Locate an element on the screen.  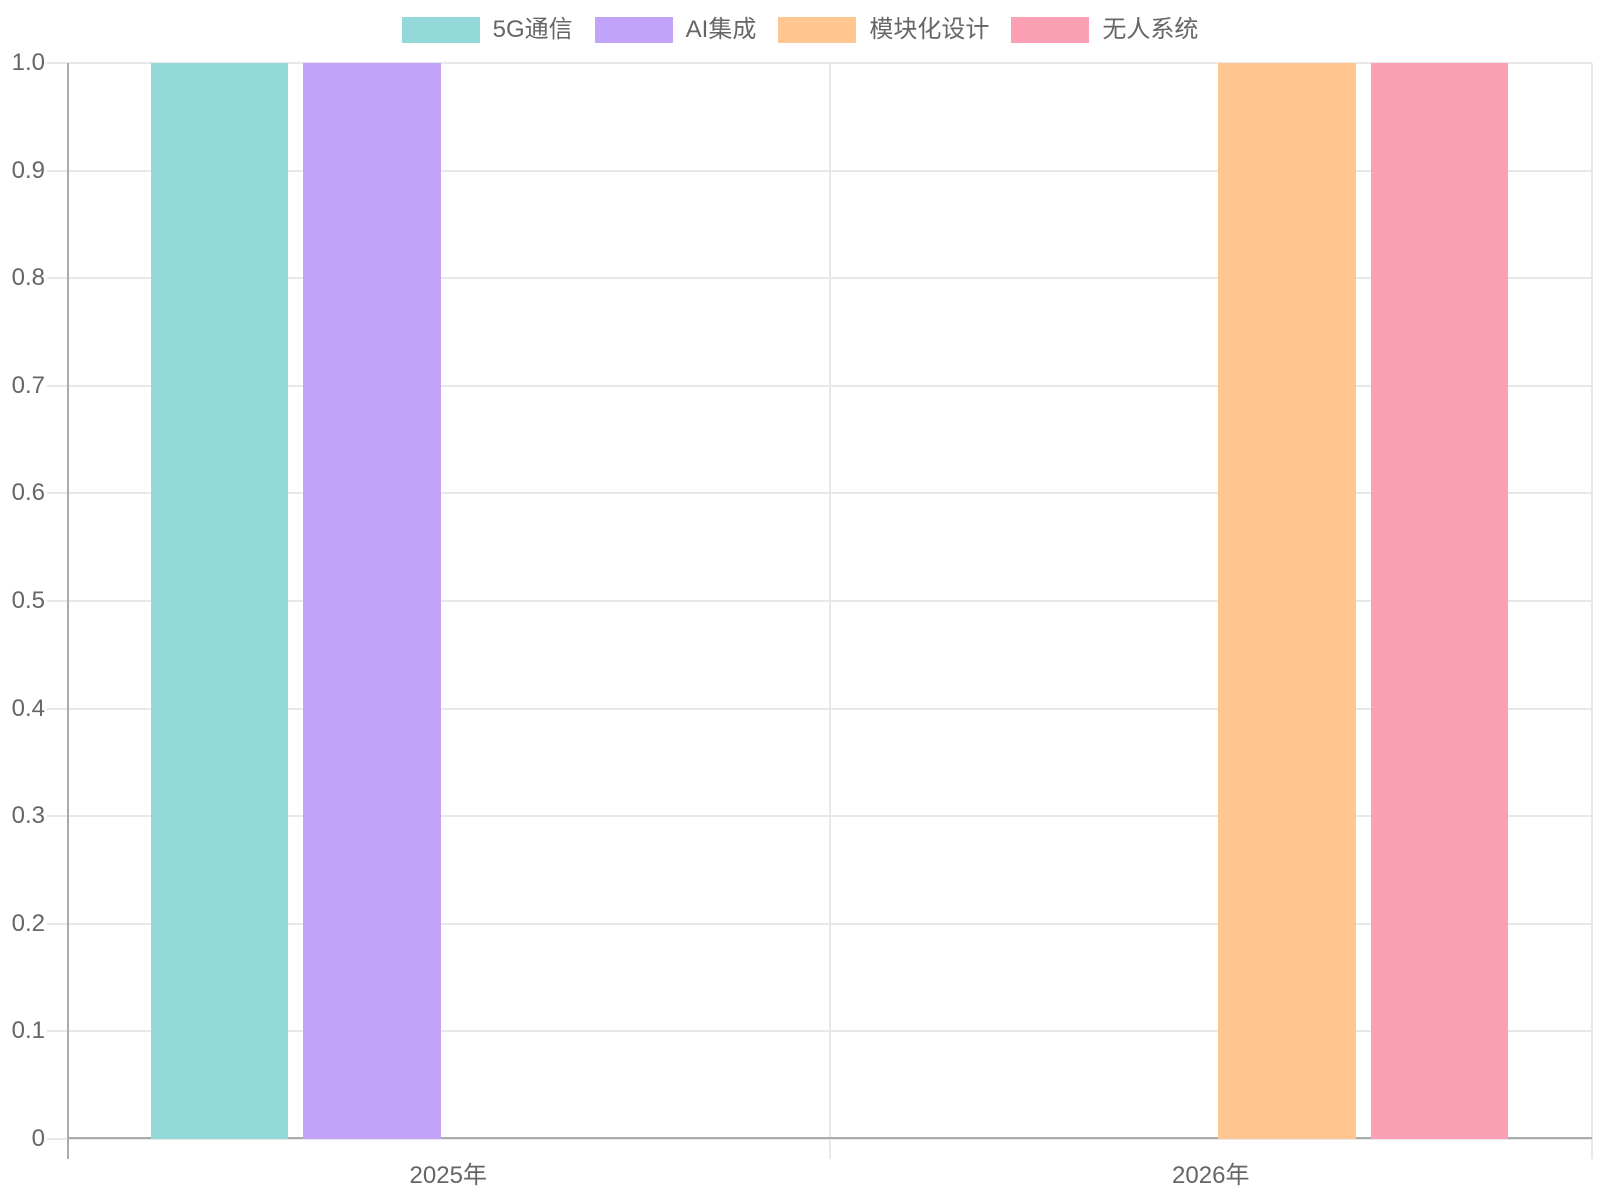
y-tick-label-0.5: 0.5 is located at coordinates (28, 600).